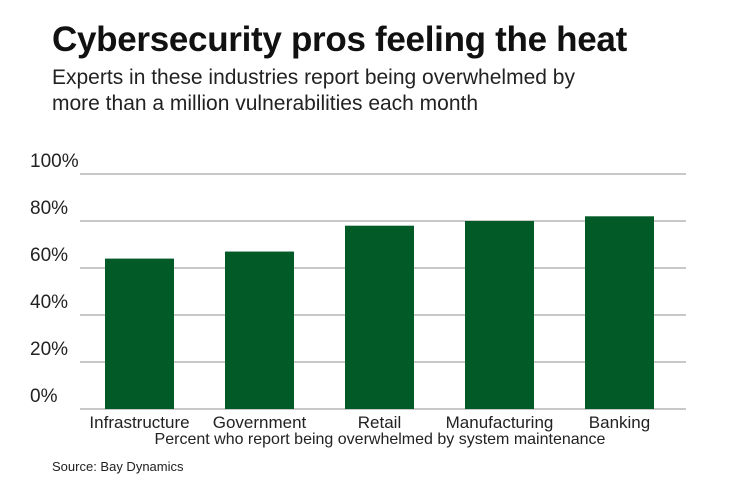 Image resolution: width=740 pixels, height=482 pixels. What do you see at coordinates (49, 208) in the screenshot?
I see `y-tick-label: 80%` at bounding box center [49, 208].